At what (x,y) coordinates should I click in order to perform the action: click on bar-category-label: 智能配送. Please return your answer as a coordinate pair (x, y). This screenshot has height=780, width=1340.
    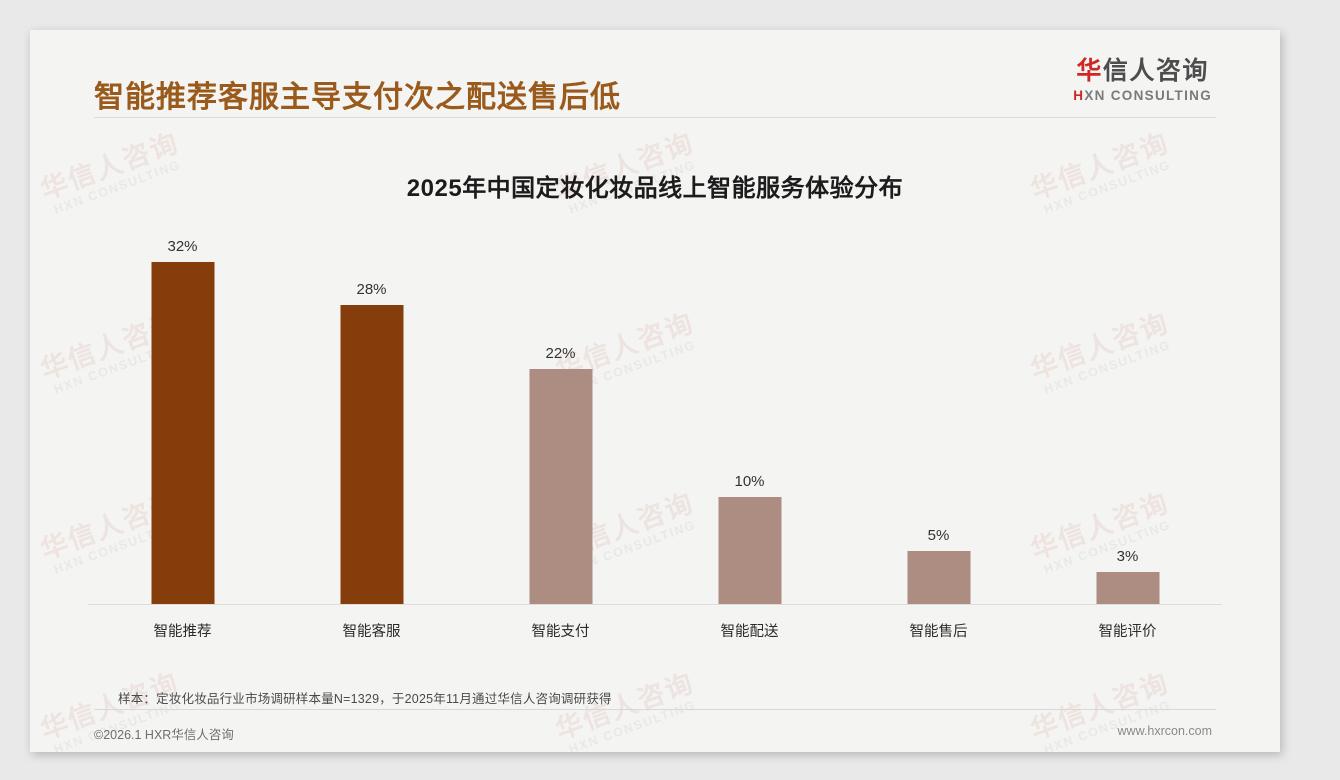
    Looking at the image, I should click on (749, 632).